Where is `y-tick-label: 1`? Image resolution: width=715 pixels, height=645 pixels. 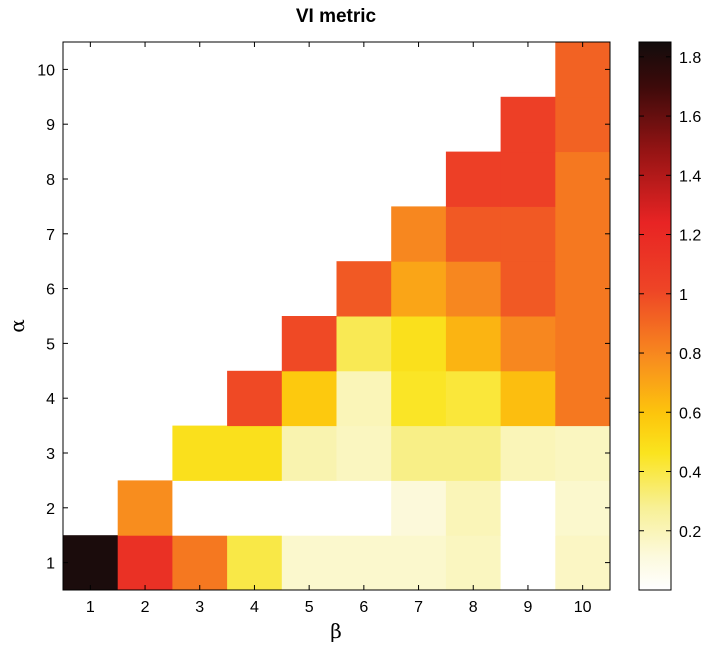
y-tick-label: 1 is located at coordinates (50, 564).